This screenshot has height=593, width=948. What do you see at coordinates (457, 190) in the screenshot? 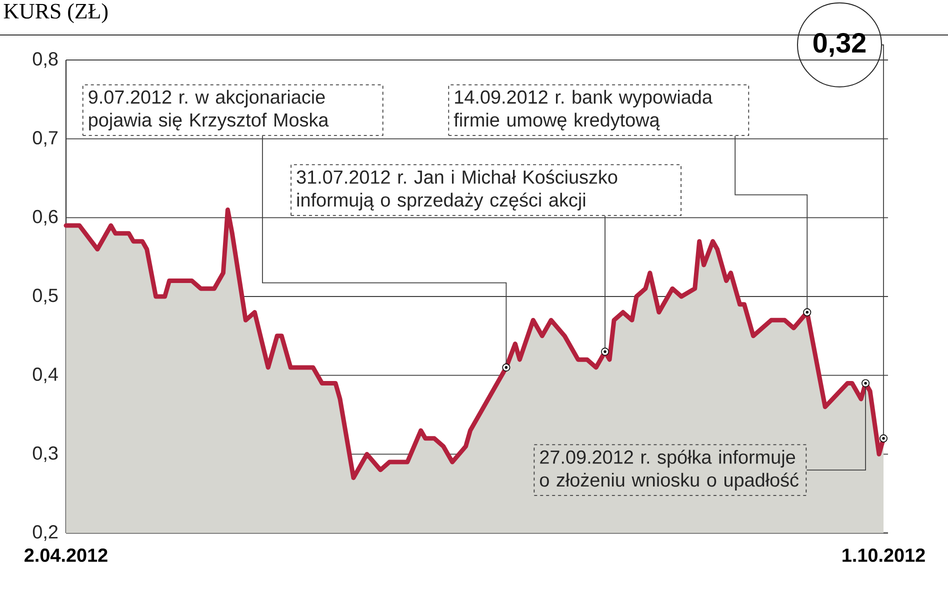
I see `annotation: 31.07.2012 r. Jan i Michał Kościuszko informują o sprzedaży części akcji` at bounding box center [457, 190].